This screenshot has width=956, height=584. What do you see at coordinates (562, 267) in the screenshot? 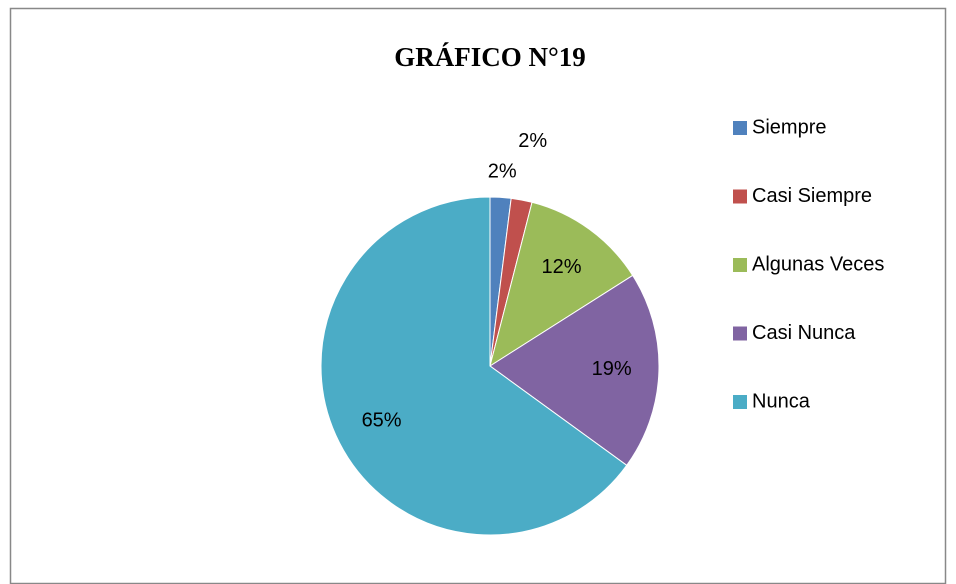
I see `data-label: 12%` at bounding box center [562, 267].